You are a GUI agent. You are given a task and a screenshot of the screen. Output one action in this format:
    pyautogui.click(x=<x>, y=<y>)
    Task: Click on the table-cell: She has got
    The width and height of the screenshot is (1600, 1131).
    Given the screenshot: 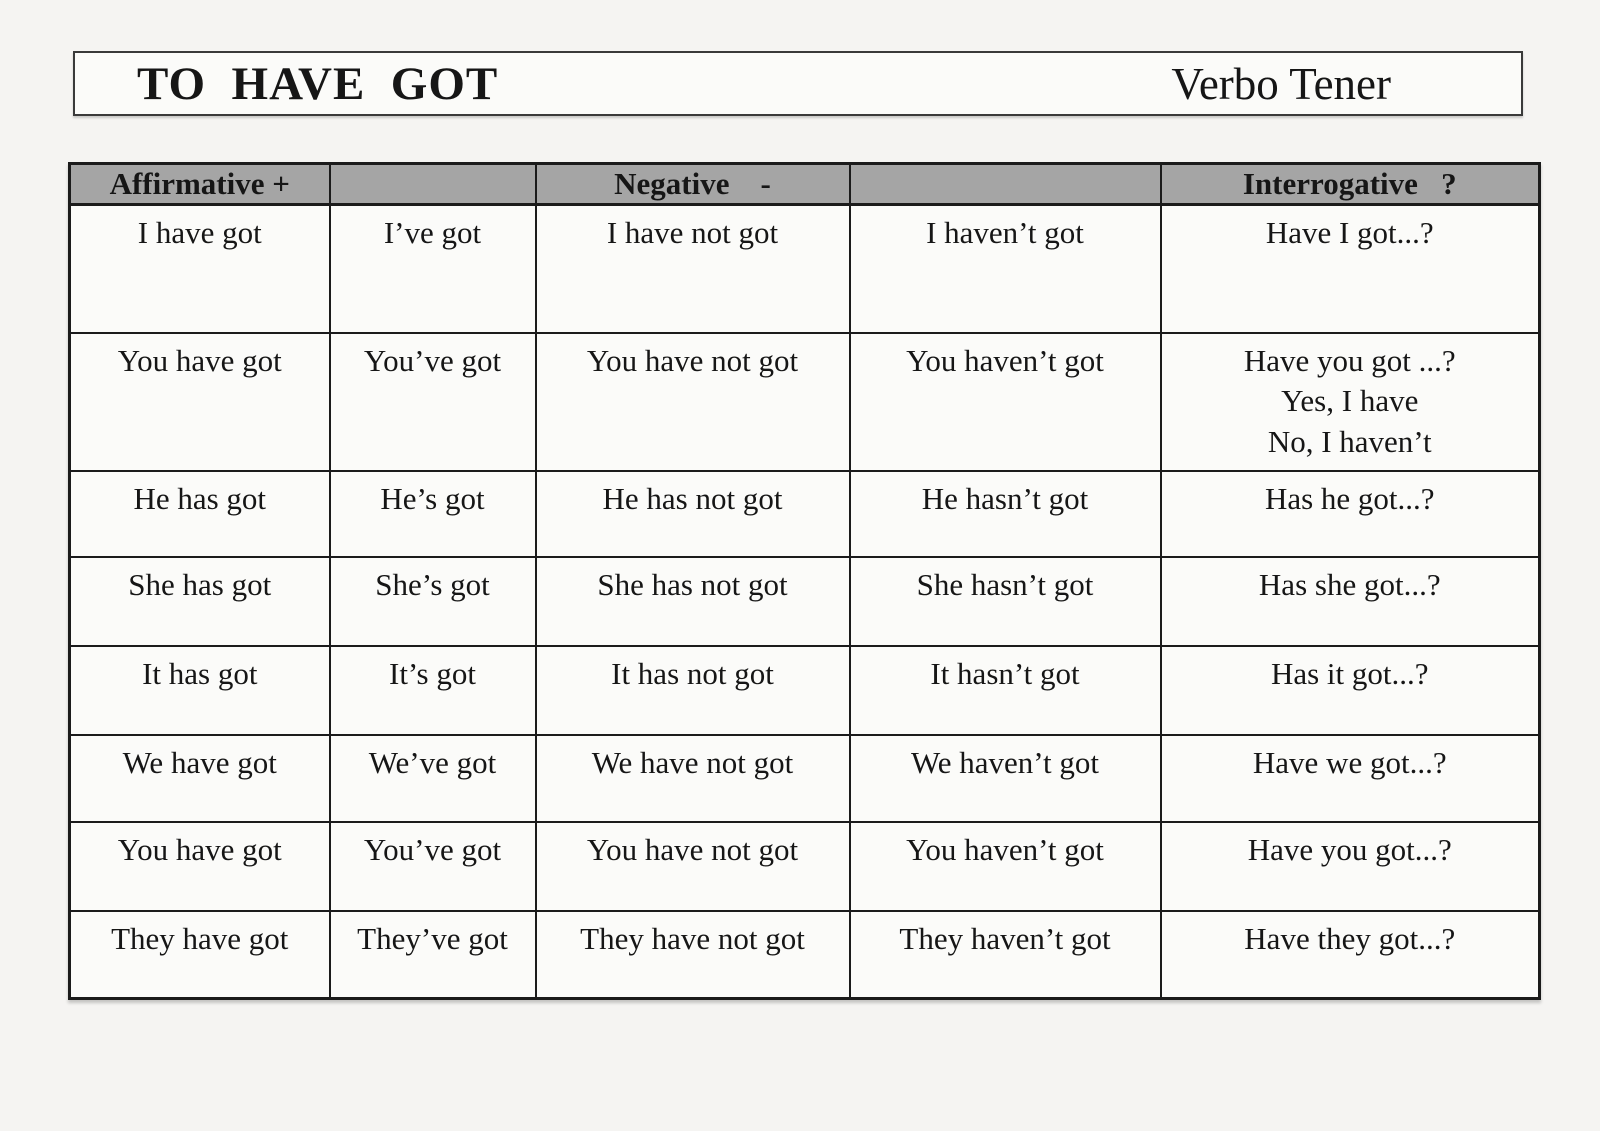 What is the action you would take?
    pyautogui.click(x=199, y=601)
    